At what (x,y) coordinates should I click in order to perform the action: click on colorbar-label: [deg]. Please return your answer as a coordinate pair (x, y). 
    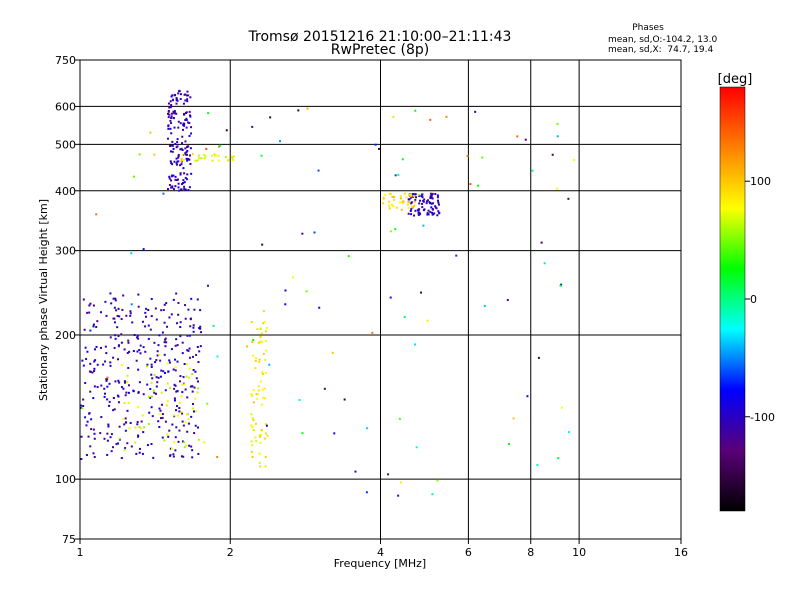
    Looking at the image, I should click on (735, 79).